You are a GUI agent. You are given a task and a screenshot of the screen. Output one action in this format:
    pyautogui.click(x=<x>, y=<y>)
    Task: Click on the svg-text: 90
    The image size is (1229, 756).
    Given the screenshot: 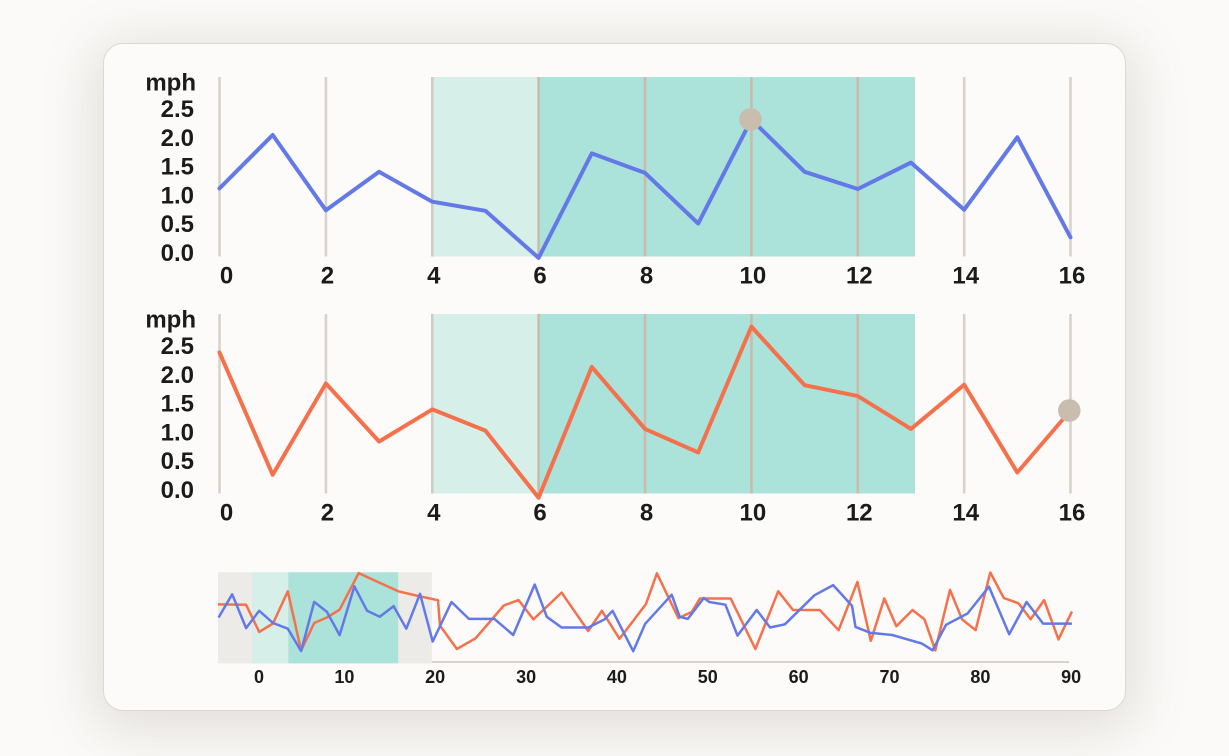 What is the action you would take?
    pyautogui.click(x=1071, y=677)
    